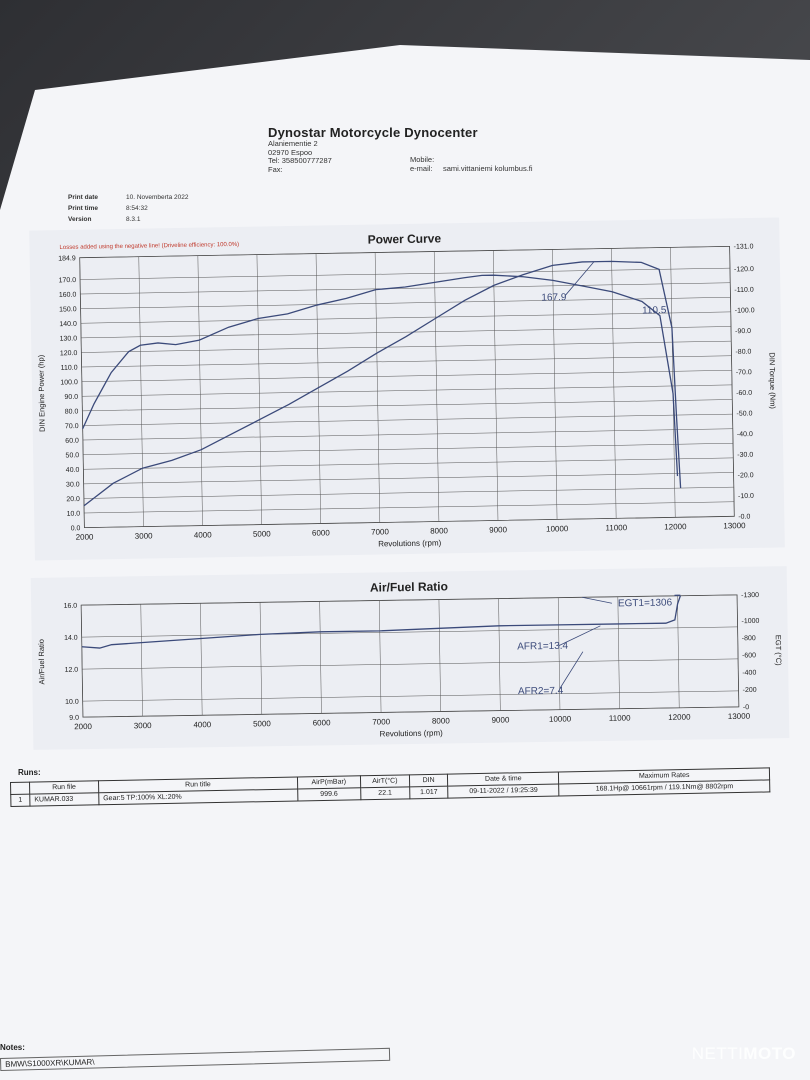  What do you see at coordinates (381, 721) in the screenshot?
I see `x-tick-label: 7000` at bounding box center [381, 721].